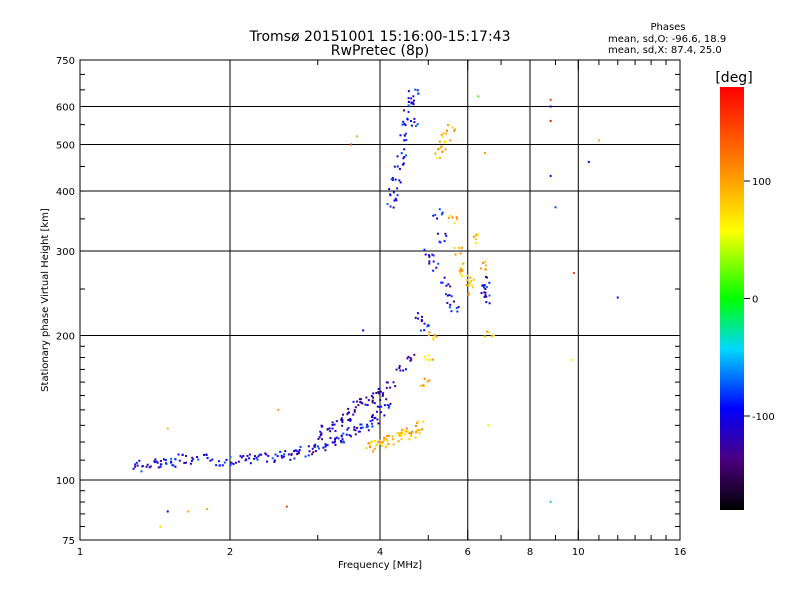  I want to click on colorbar-tick-label: 0, so click(755, 300).